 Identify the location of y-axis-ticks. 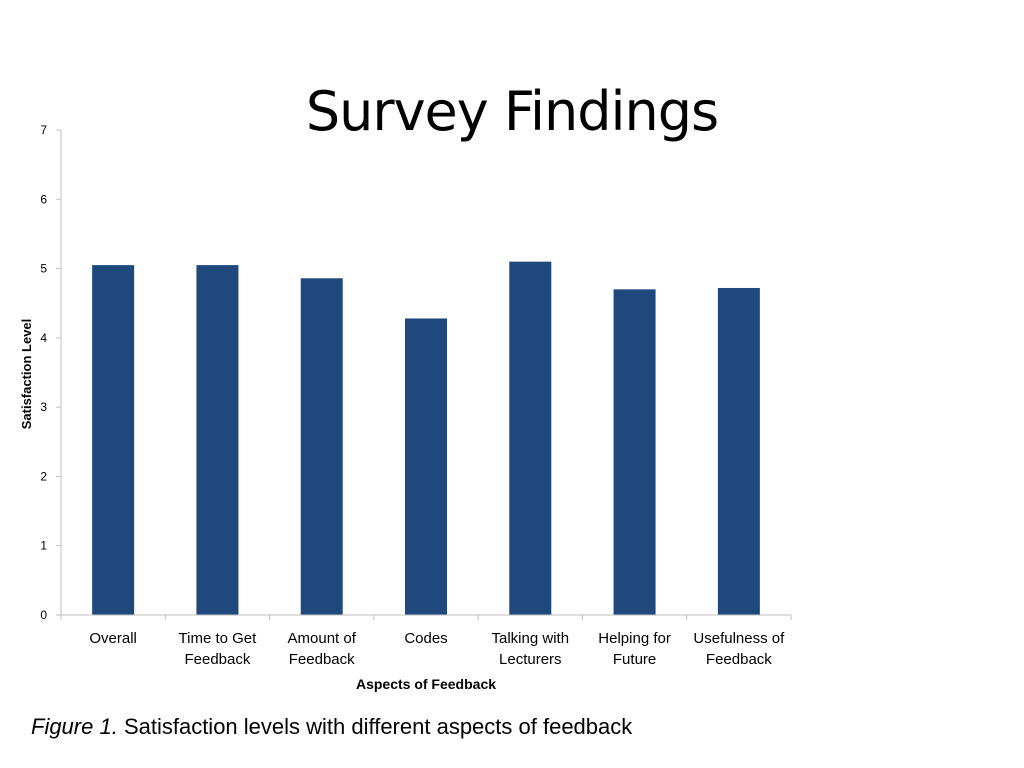
(58, 372).